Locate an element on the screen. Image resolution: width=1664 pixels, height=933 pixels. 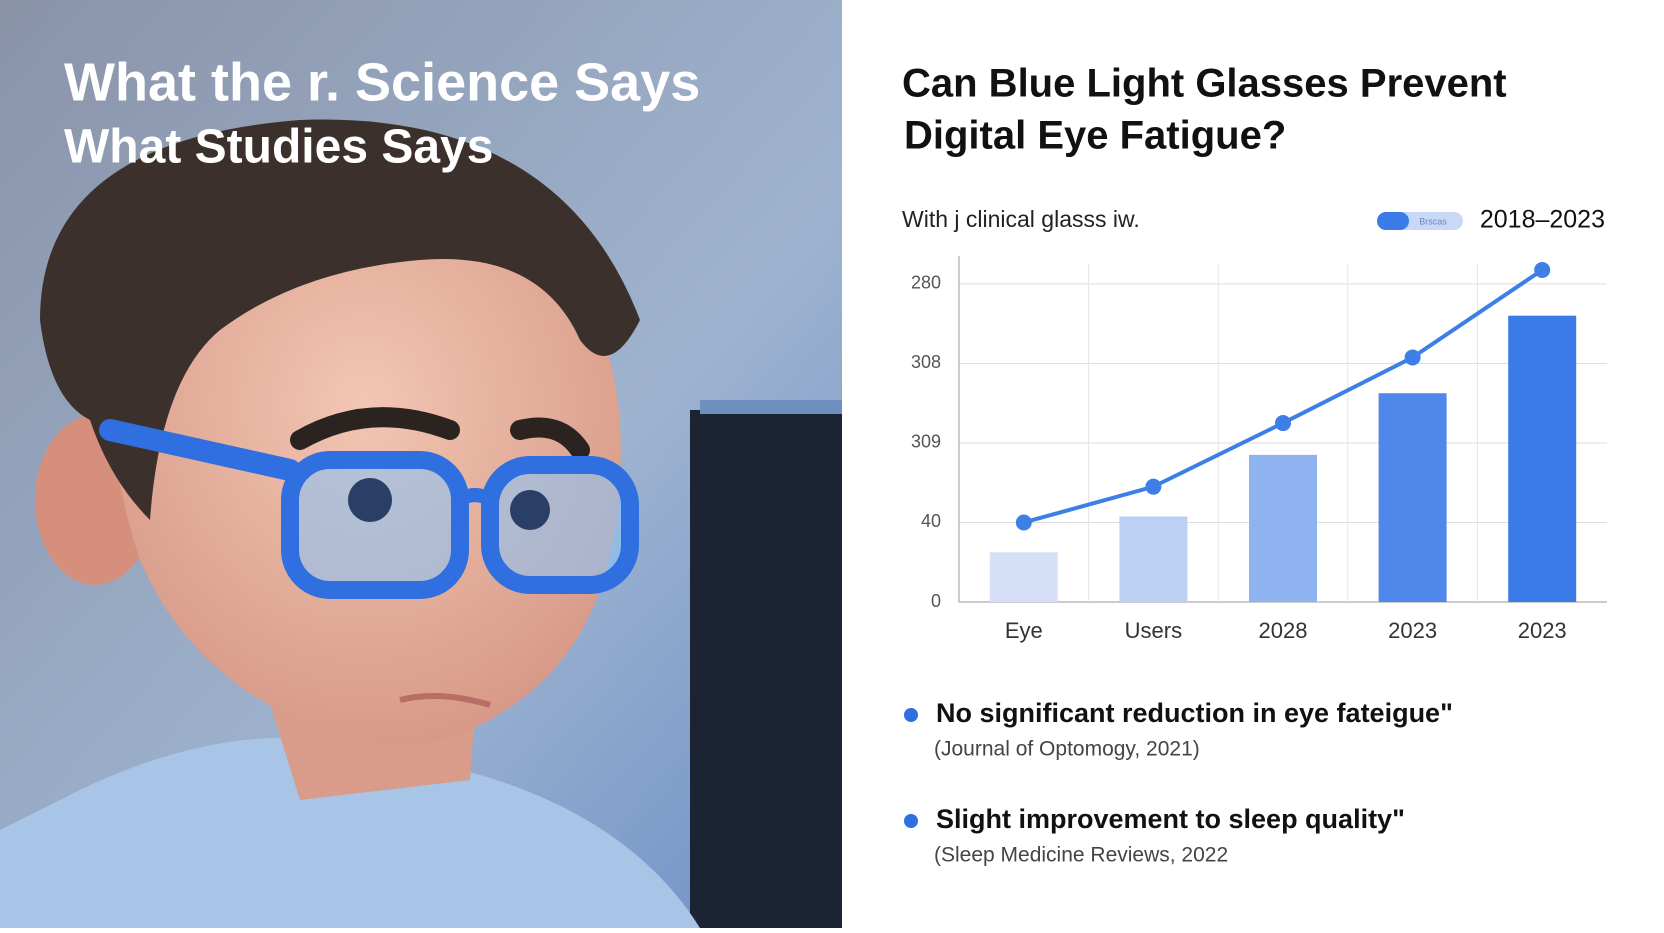
y-tick-label: 280 is located at coordinates (926, 283).